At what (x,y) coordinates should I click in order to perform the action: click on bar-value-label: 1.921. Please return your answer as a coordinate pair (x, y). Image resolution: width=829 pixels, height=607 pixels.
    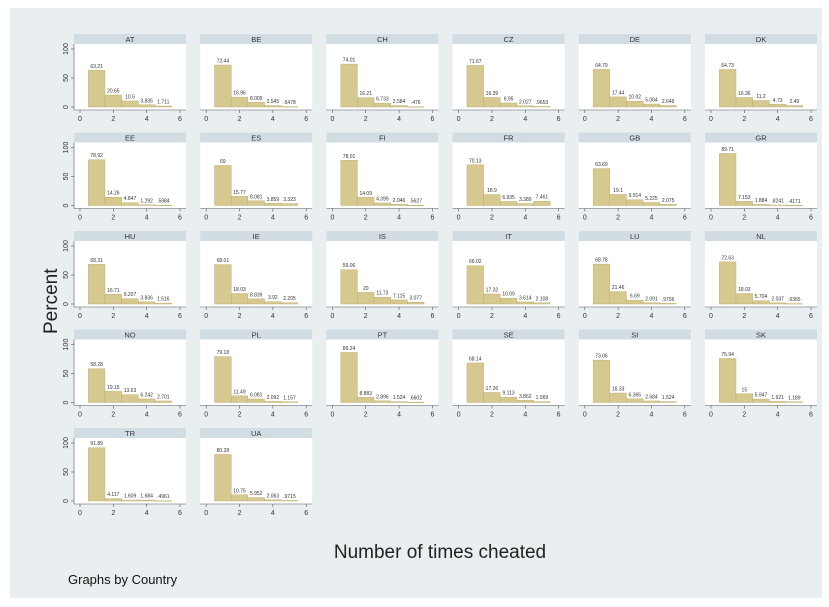
    Looking at the image, I should click on (777, 398).